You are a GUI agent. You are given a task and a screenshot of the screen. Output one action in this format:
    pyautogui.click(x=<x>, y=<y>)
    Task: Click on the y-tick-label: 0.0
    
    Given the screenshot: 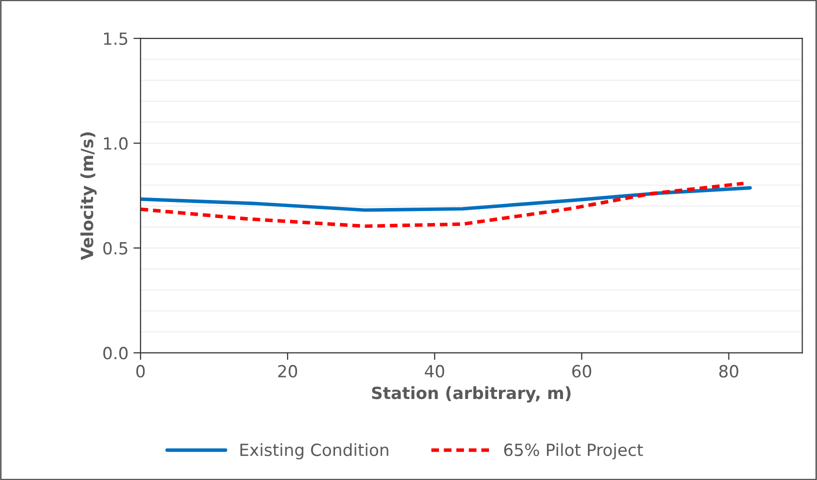 What is the action you would take?
    pyautogui.click(x=115, y=353)
    